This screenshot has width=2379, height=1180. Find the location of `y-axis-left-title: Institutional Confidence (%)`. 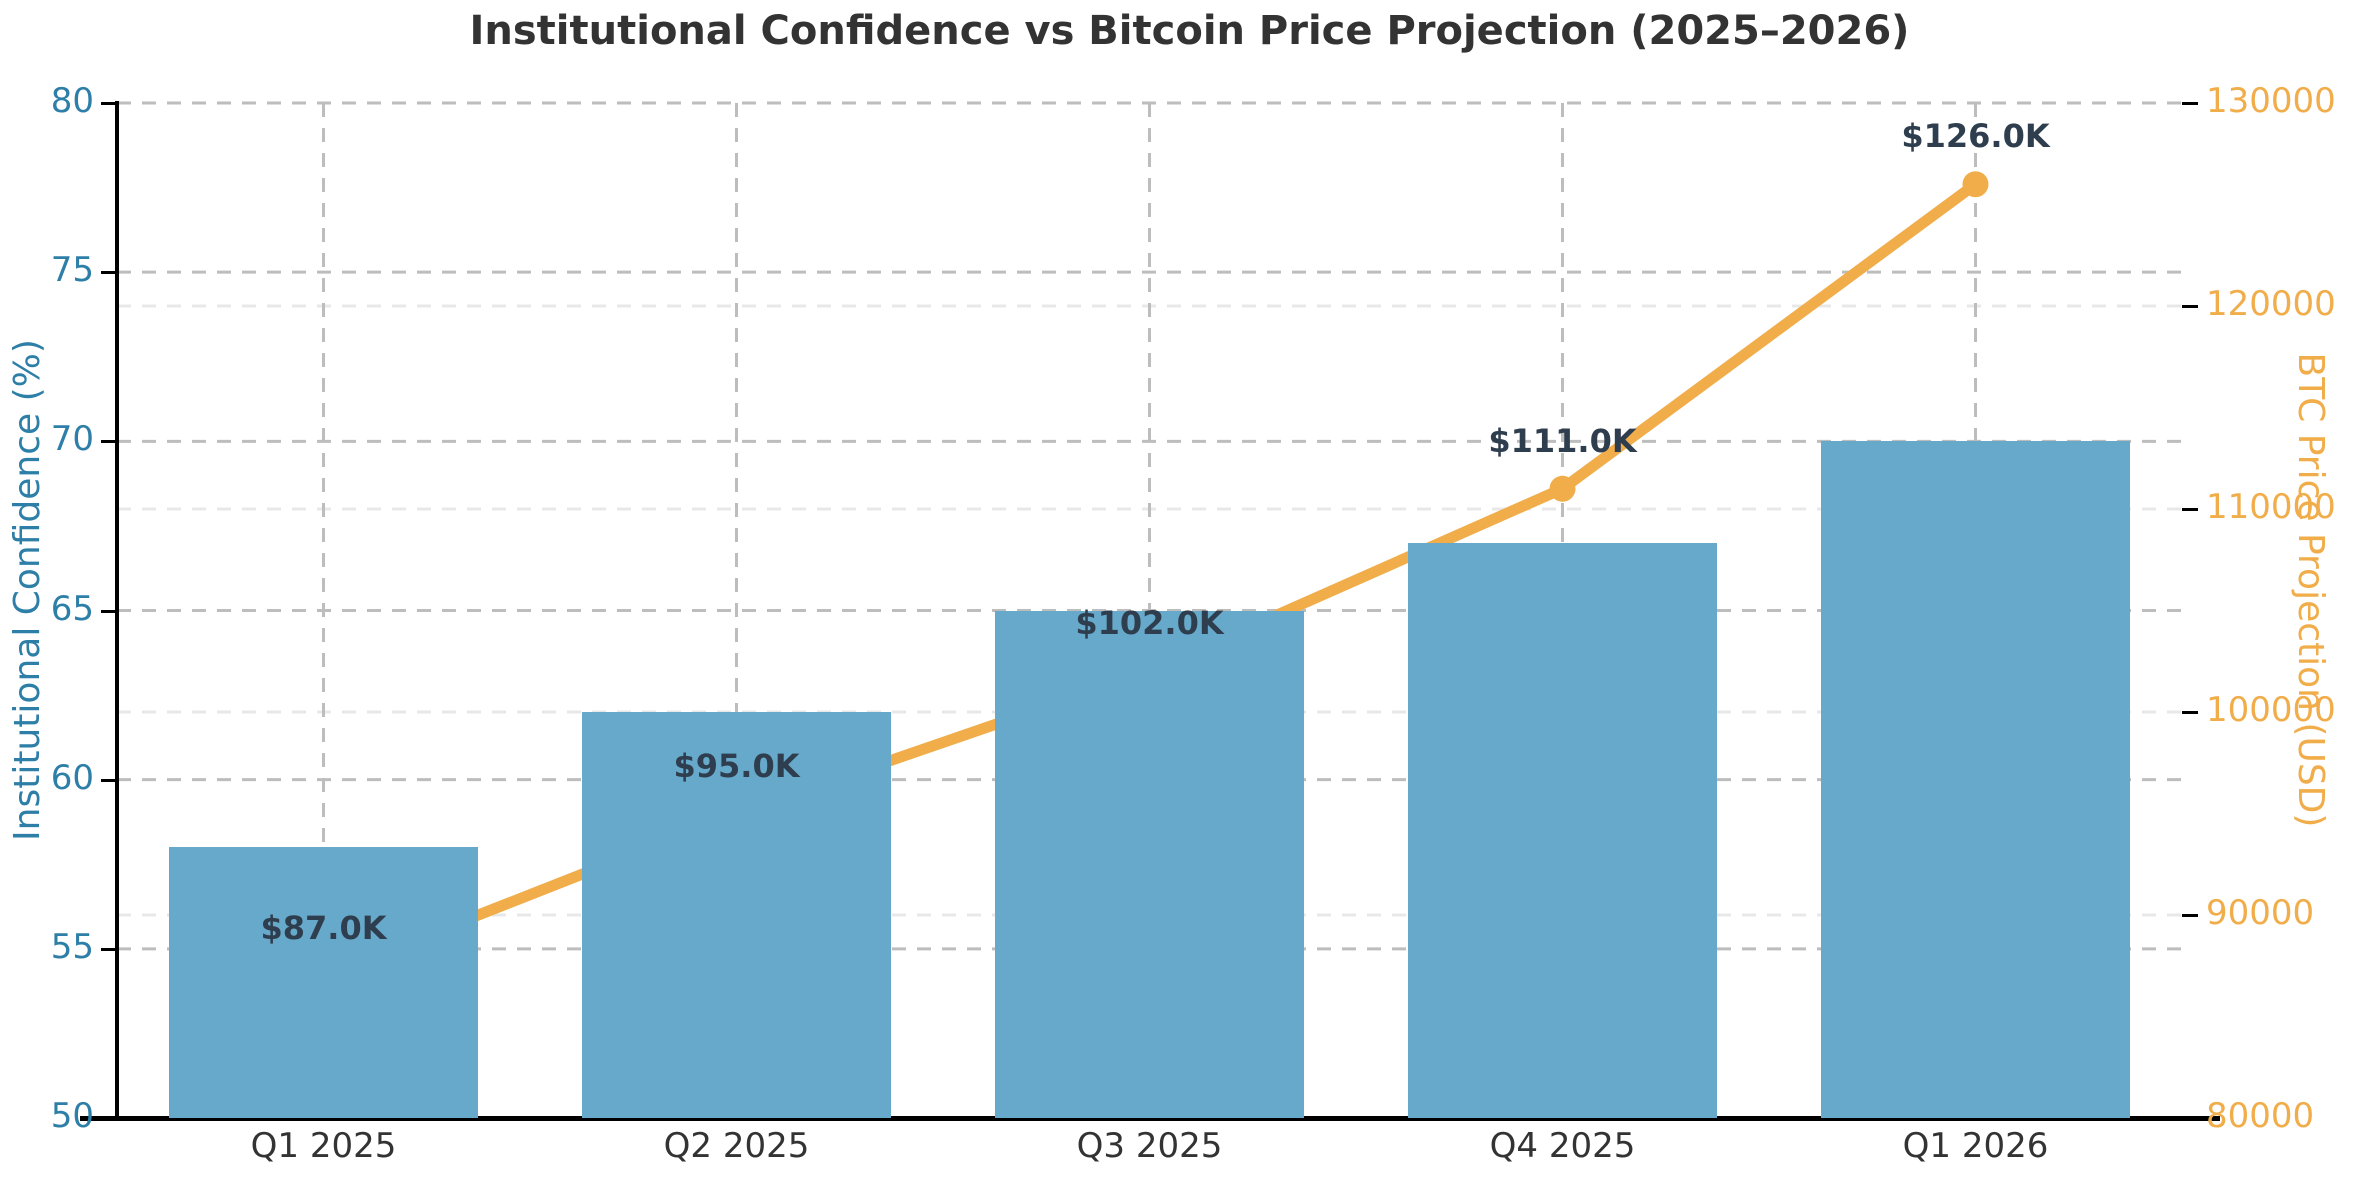

y-axis-left-title: Institutional Confidence (%) is located at coordinates (27, 590).